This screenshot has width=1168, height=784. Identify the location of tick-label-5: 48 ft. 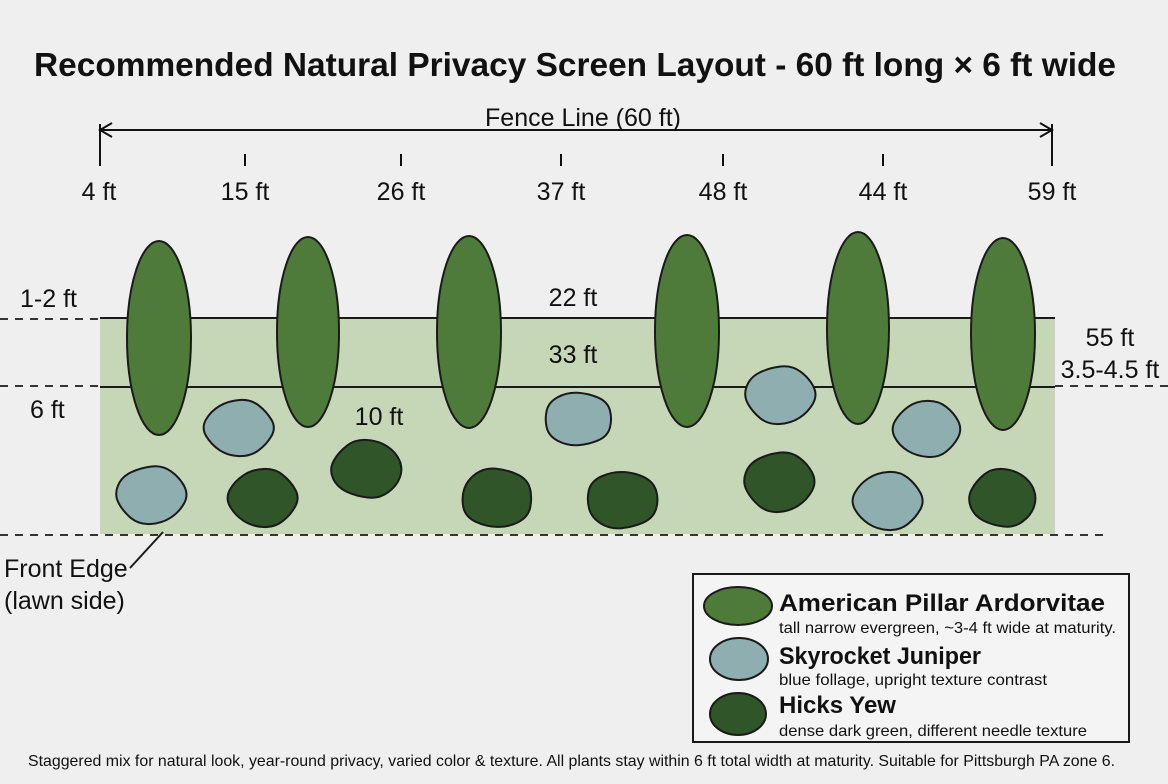
(723, 192).